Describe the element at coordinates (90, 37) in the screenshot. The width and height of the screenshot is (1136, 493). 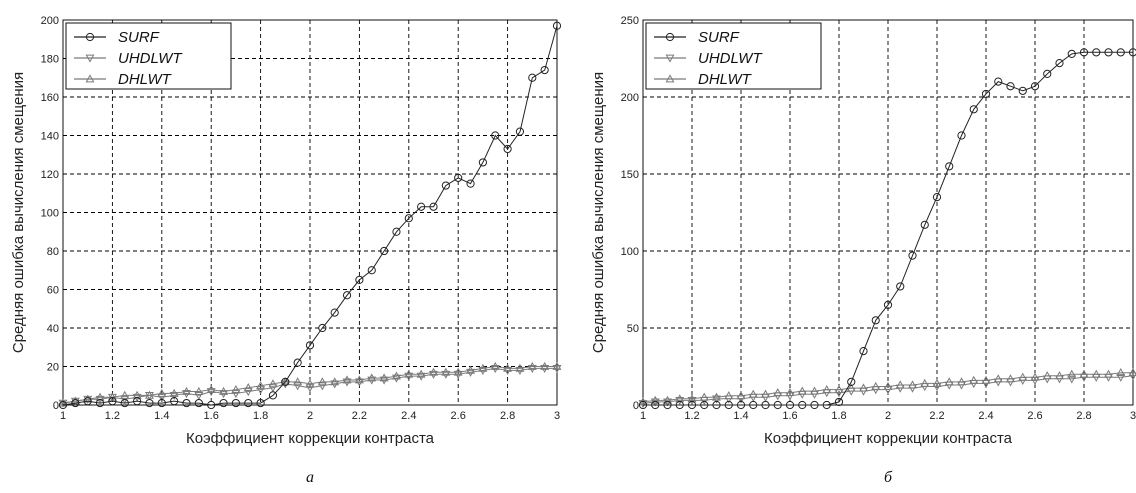
I see `legend-marker-surf` at that location.